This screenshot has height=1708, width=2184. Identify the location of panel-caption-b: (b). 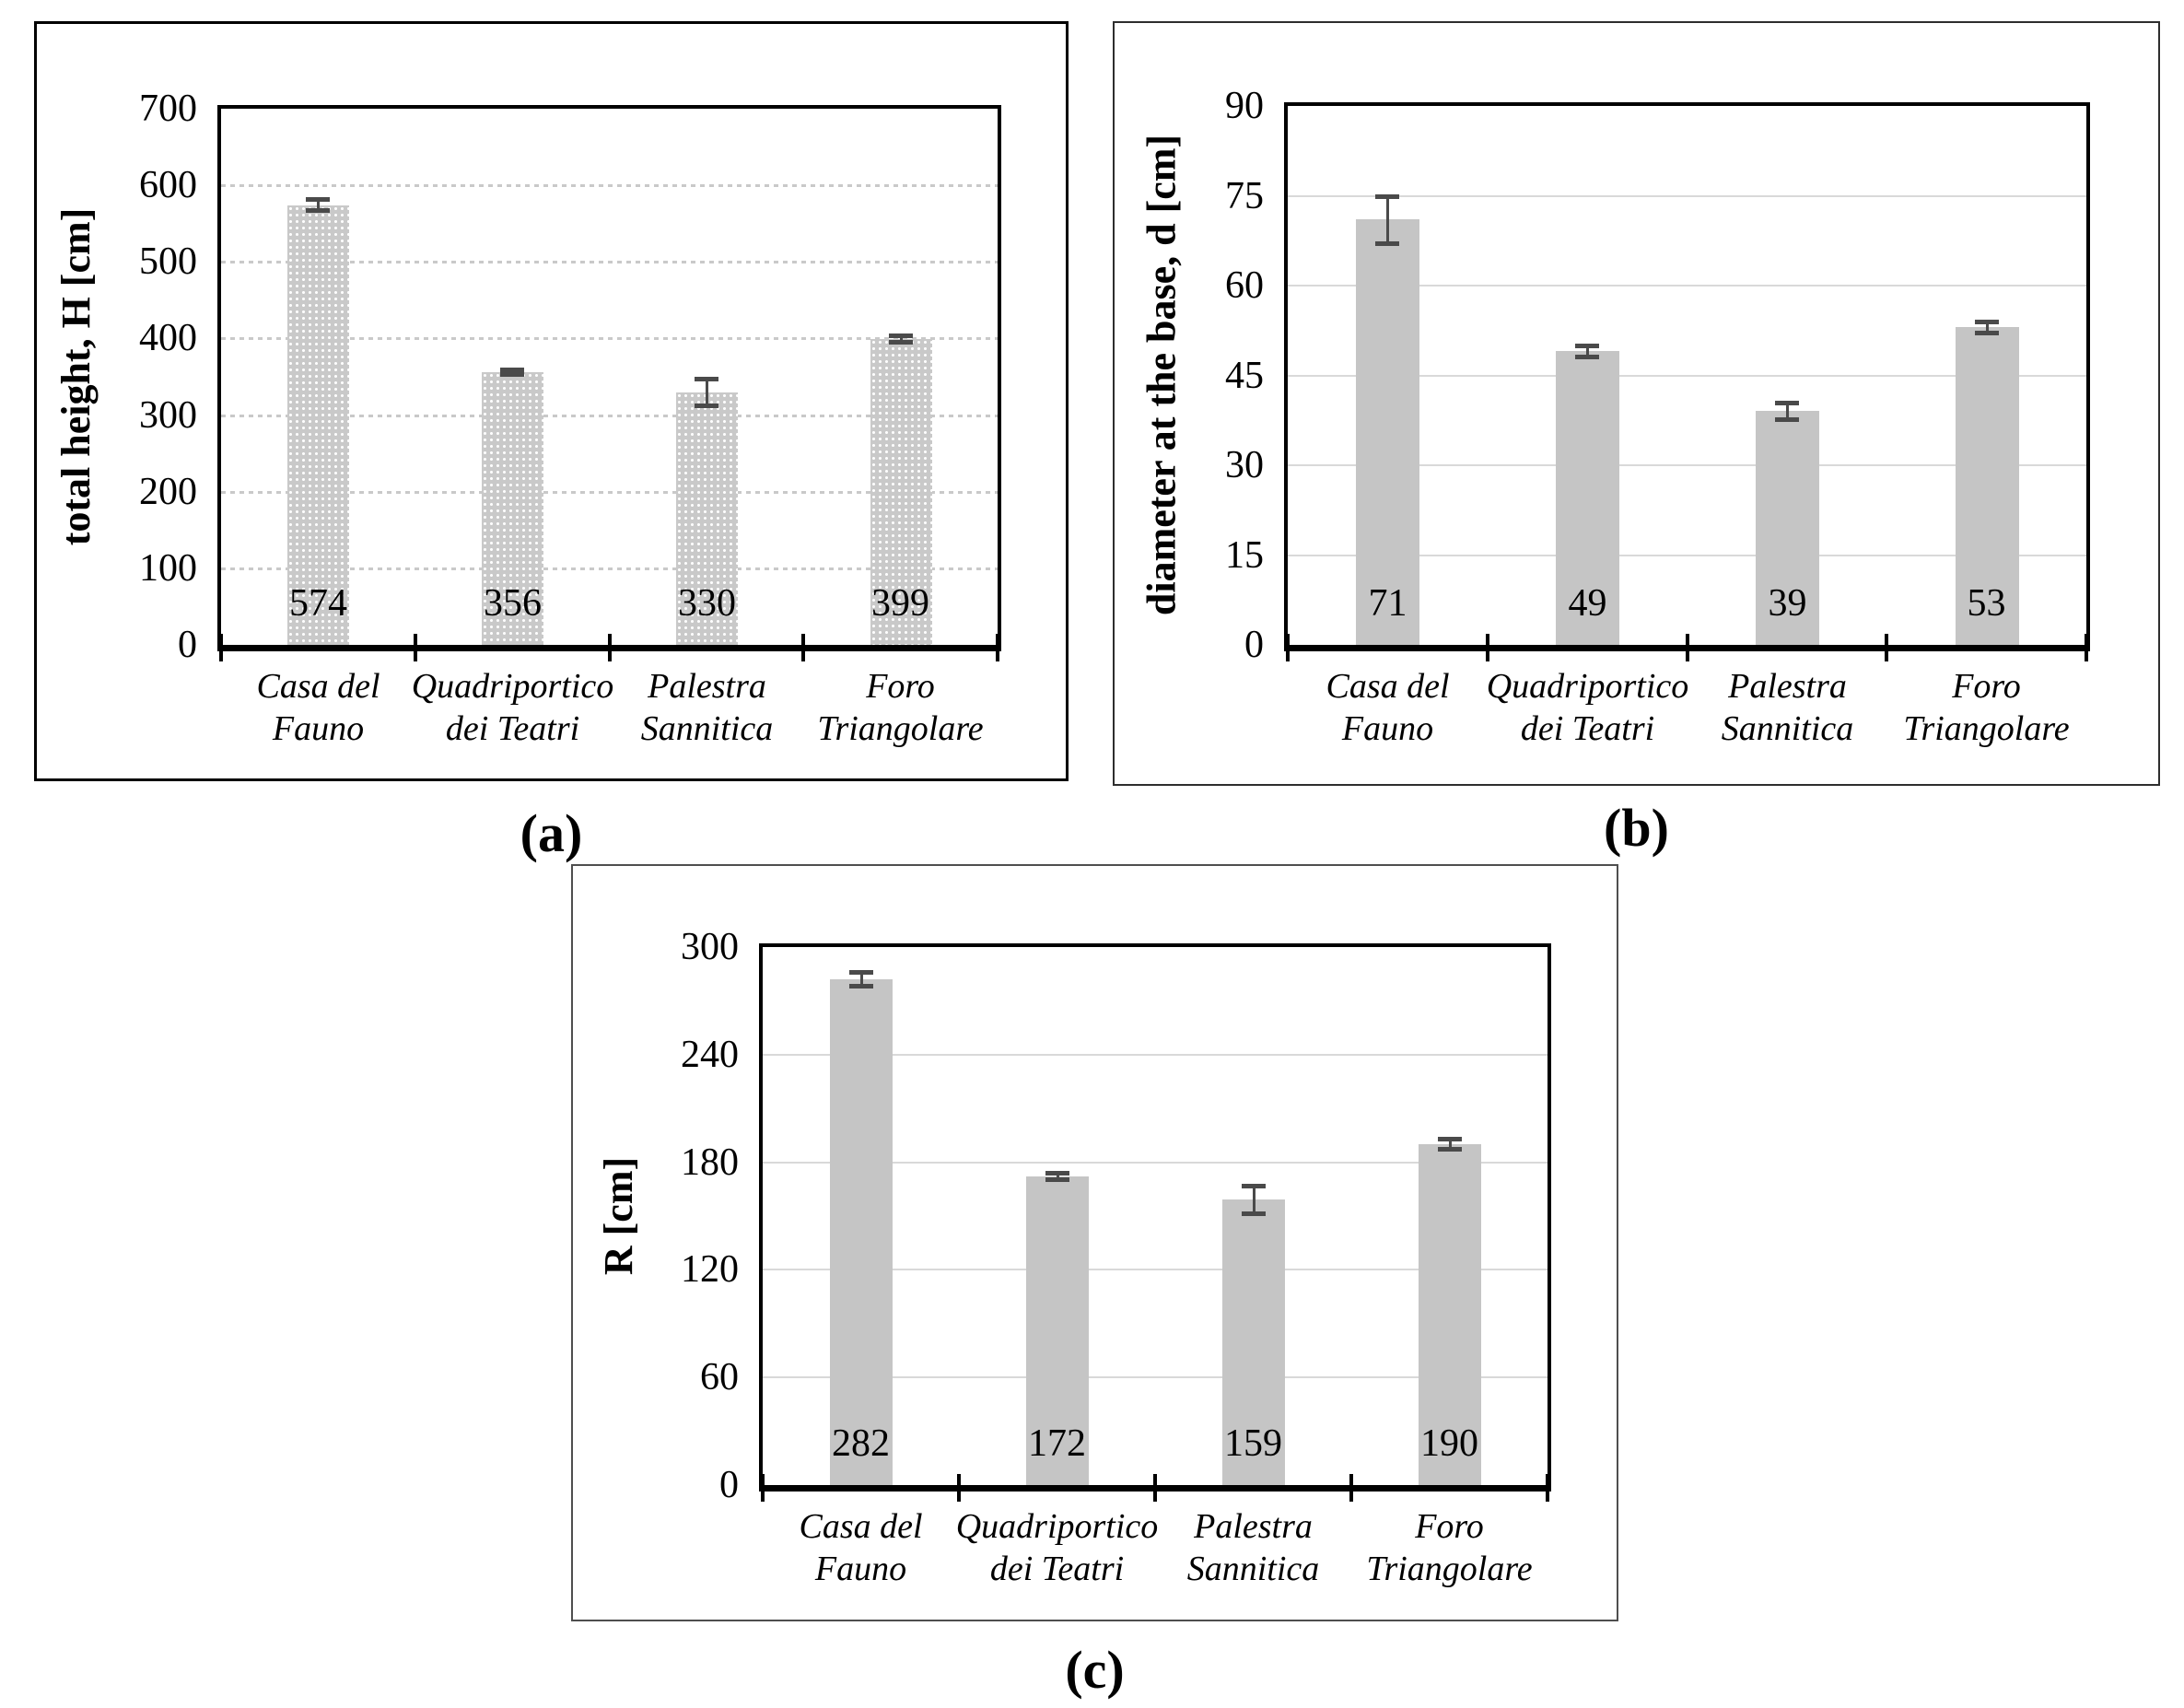
(1636, 828).